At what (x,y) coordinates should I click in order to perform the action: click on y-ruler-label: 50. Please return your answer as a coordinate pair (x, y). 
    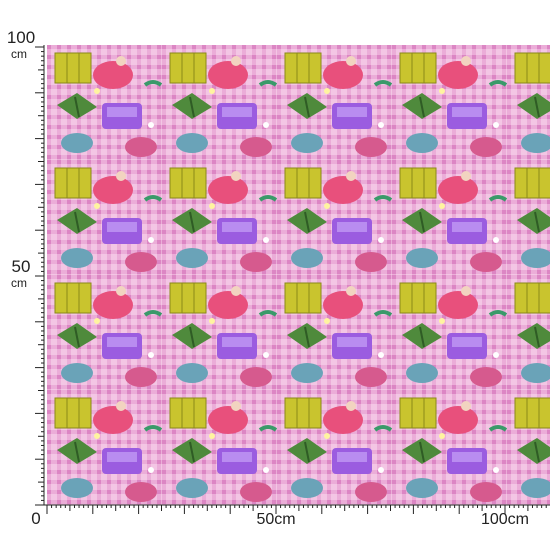
    Looking at the image, I should click on (21, 266).